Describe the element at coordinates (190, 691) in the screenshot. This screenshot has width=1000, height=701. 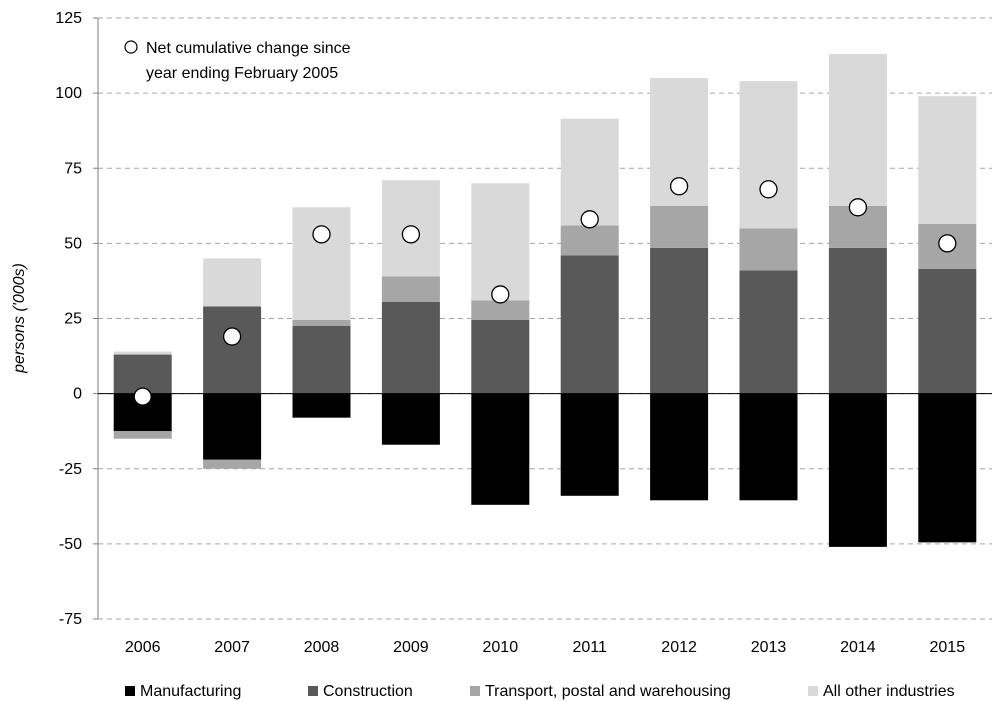
I see `legend-label: Manufacturing` at that location.